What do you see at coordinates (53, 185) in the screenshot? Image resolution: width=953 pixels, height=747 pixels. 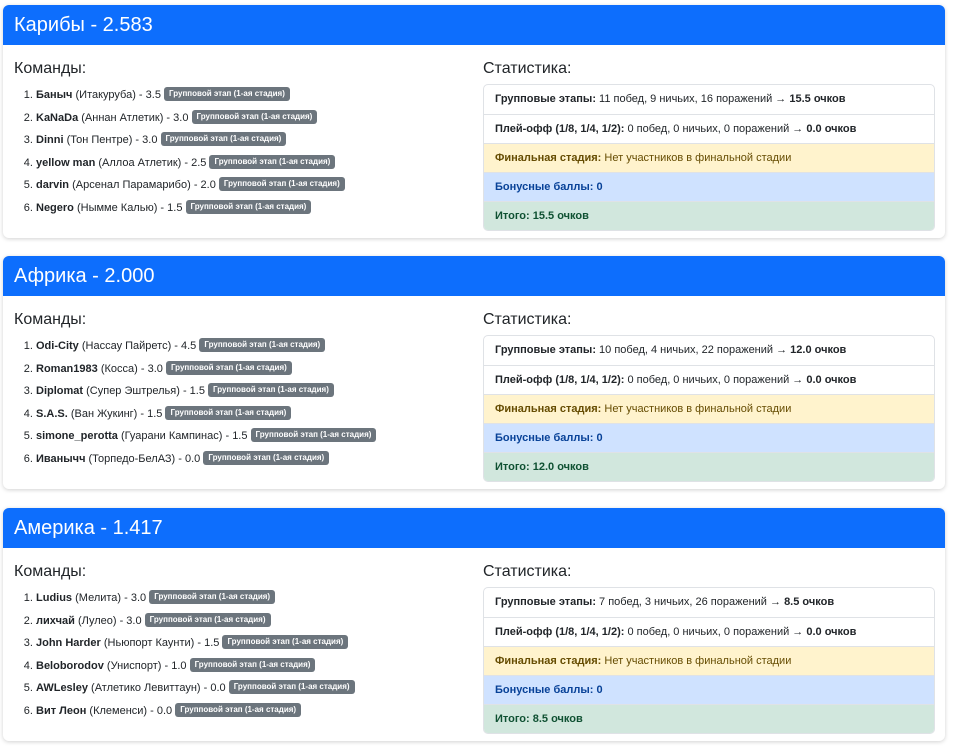 I see `player-name: darvin` at bounding box center [53, 185].